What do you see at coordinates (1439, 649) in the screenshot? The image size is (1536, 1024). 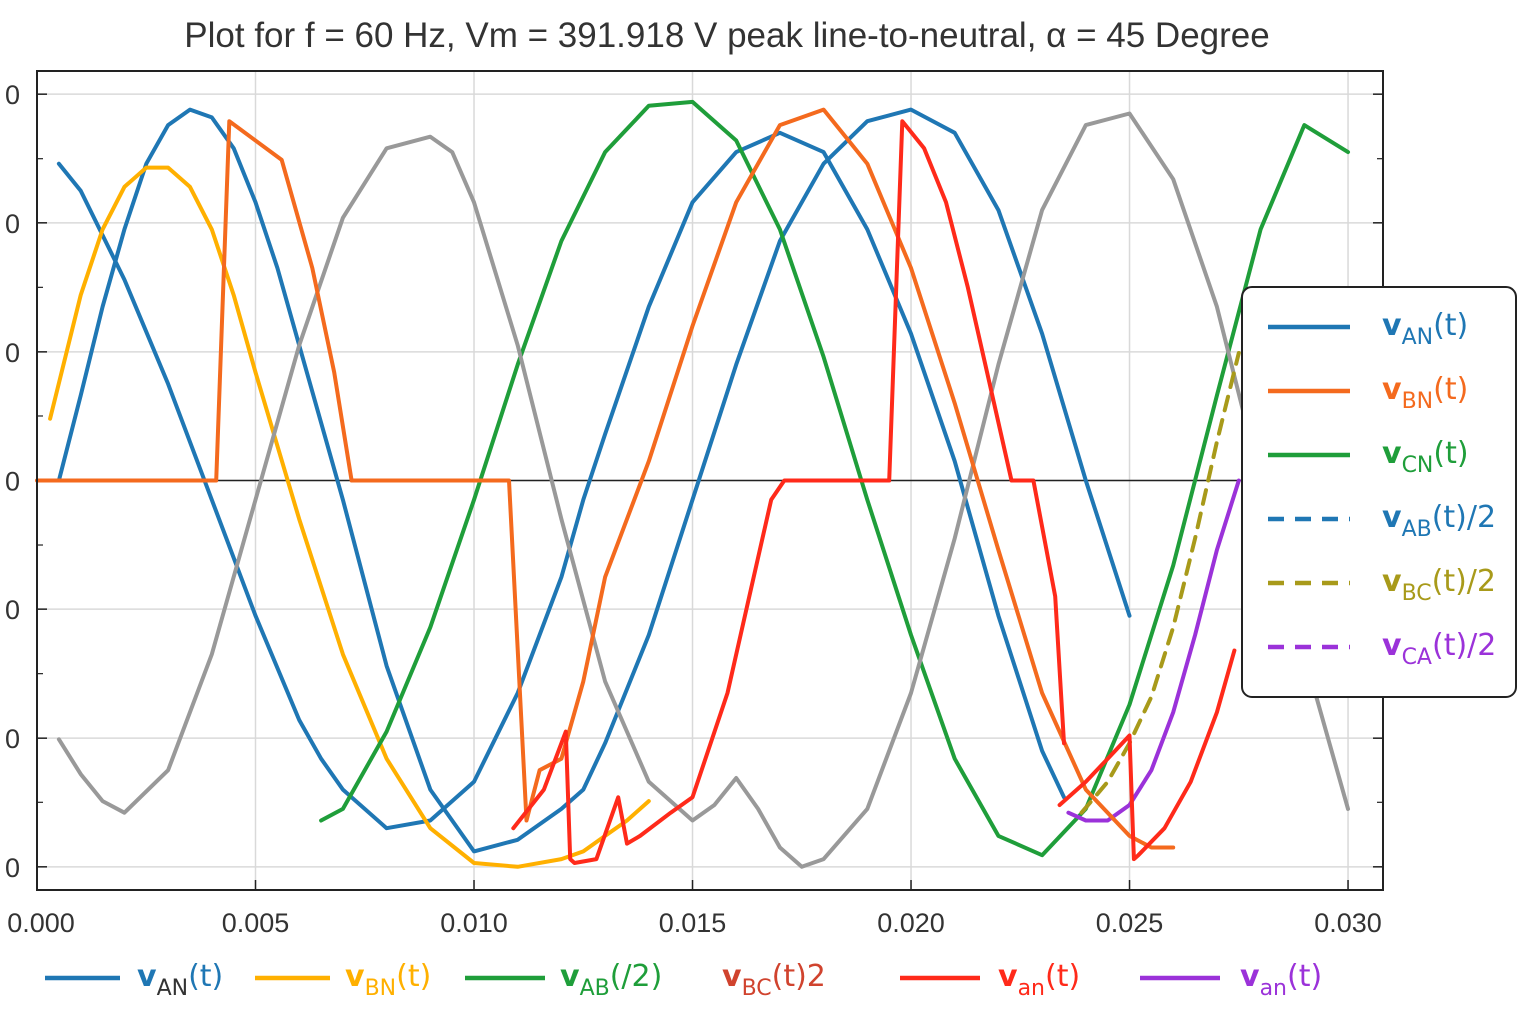 I see `legend-label: vCA(t)/2` at bounding box center [1439, 649].